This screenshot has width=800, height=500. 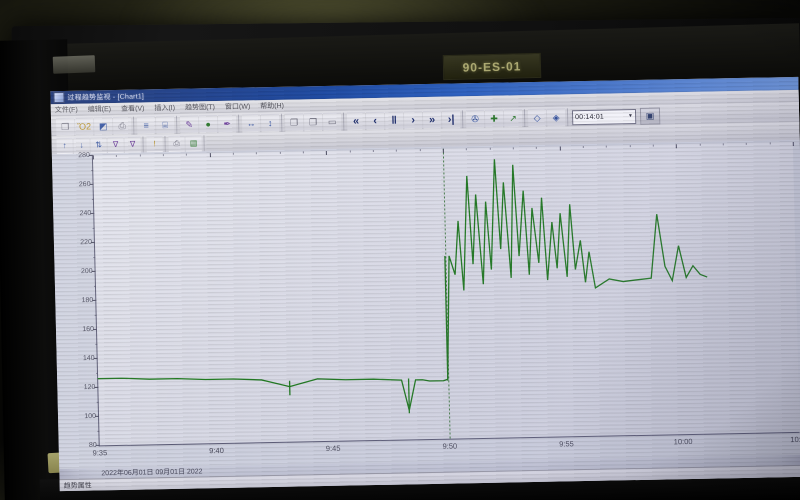 I want to click on menu-item-1: 编辑(E), so click(x=99, y=110).